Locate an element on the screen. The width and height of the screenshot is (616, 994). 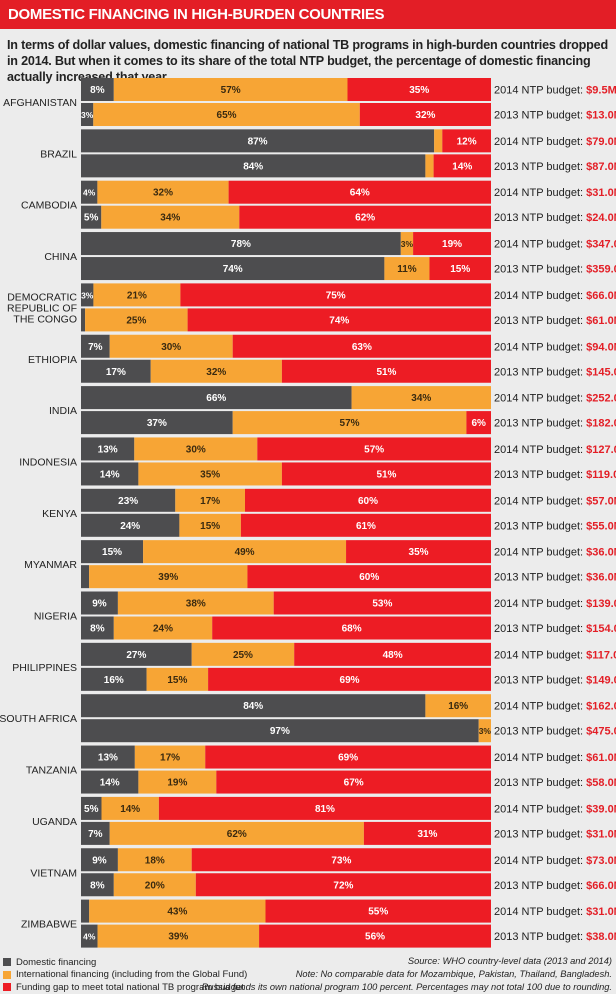
budget-label: 2013 NTP budget: $149.0M is located at coordinates (555, 680).